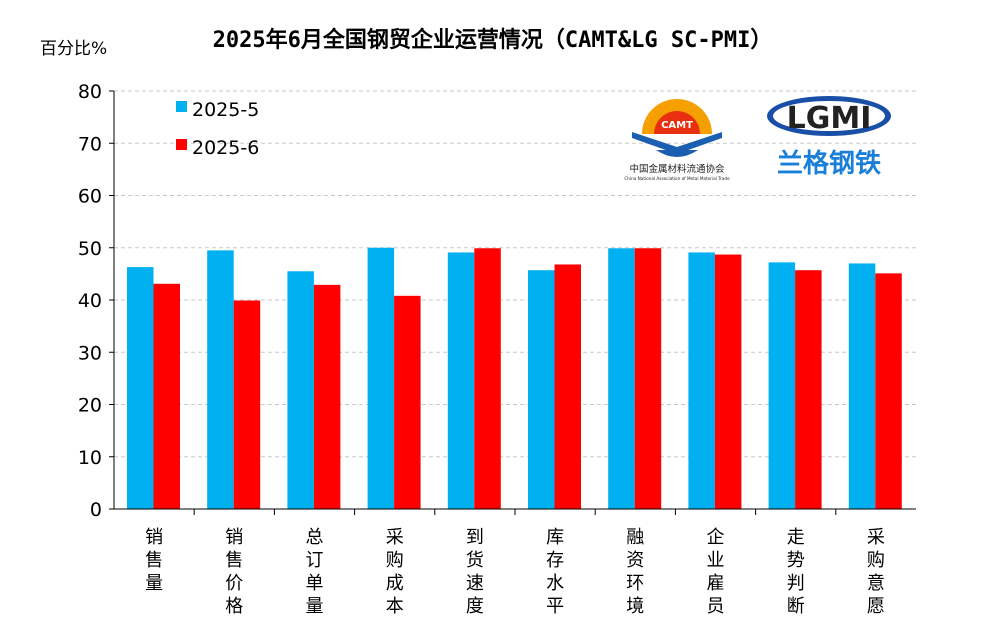  What do you see at coordinates (395, 572) in the screenshot?
I see `x-tick-label: 采购成本` at bounding box center [395, 572].